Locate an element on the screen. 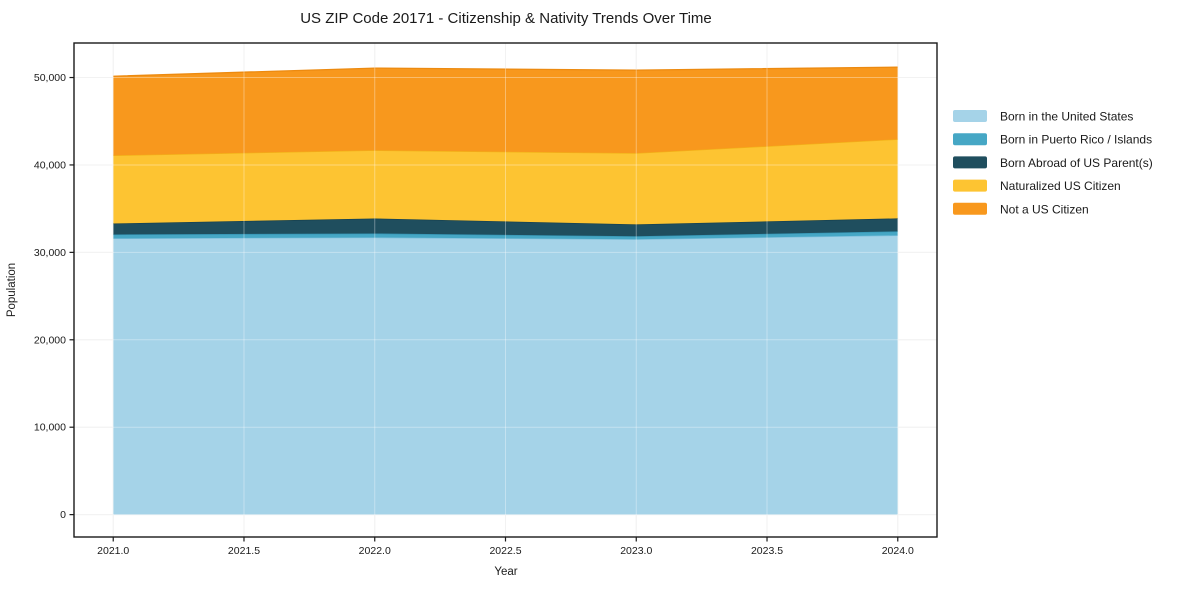 This screenshot has height=590, width=1189. legend-label-born-in-the-united-states: Born in the United States is located at coordinates (1066, 117).